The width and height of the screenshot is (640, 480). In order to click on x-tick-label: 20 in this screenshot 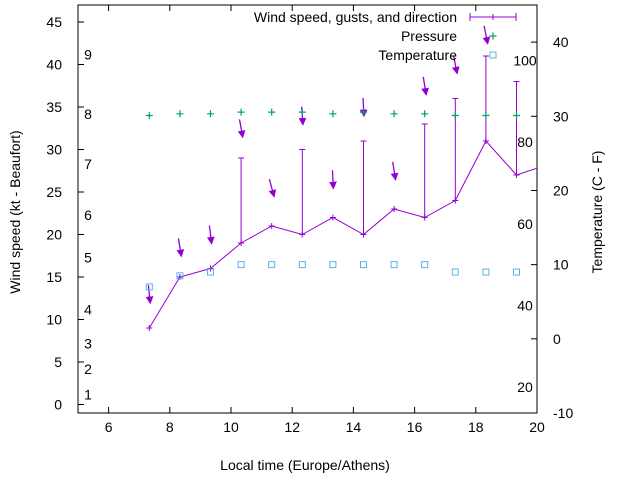, I will do `click(537, 427)`.